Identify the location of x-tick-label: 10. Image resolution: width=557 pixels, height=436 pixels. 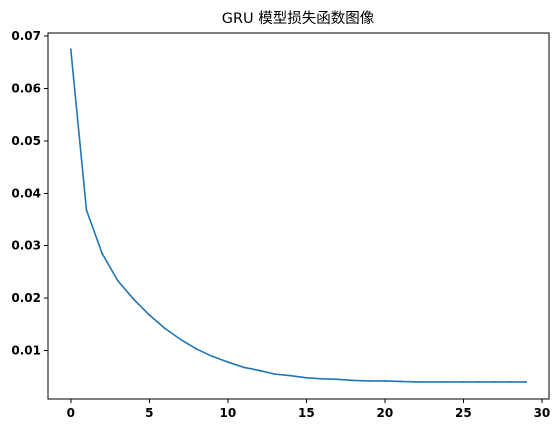
(227, 413).